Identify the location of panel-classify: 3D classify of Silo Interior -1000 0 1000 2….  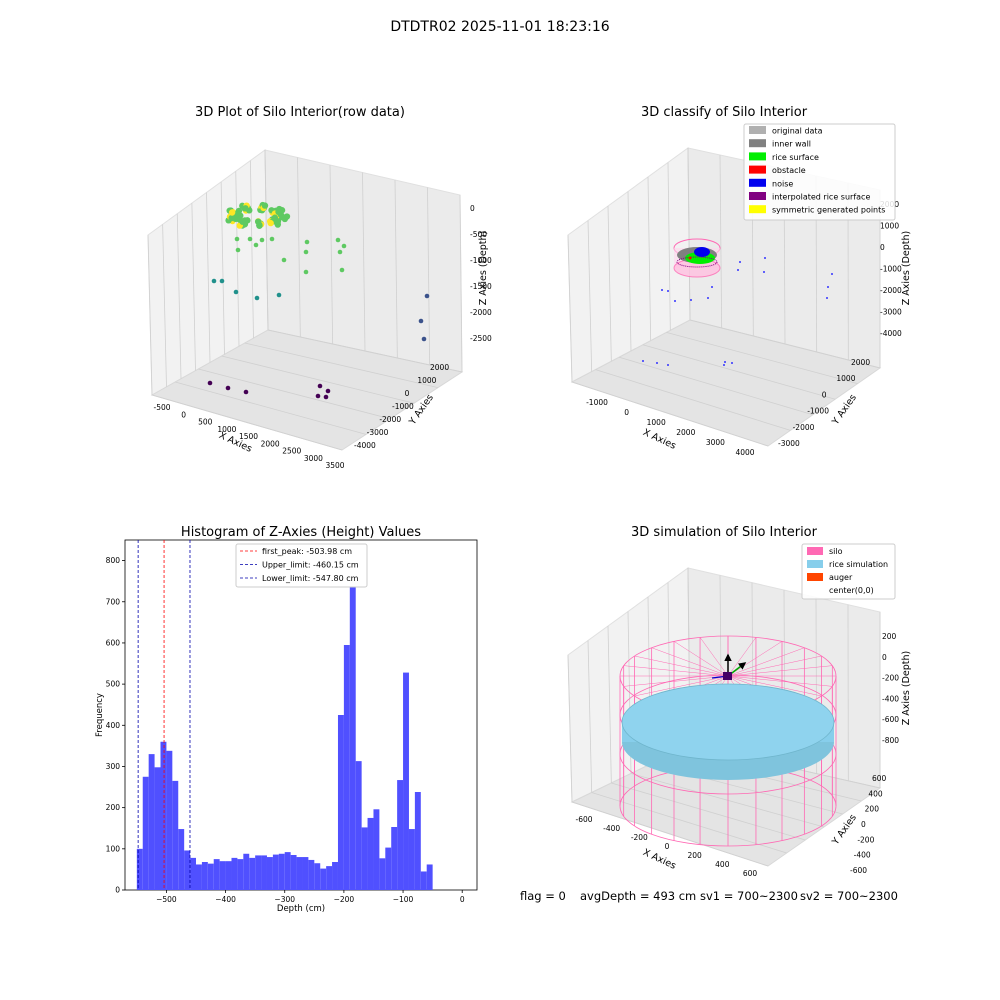
(739, 281).